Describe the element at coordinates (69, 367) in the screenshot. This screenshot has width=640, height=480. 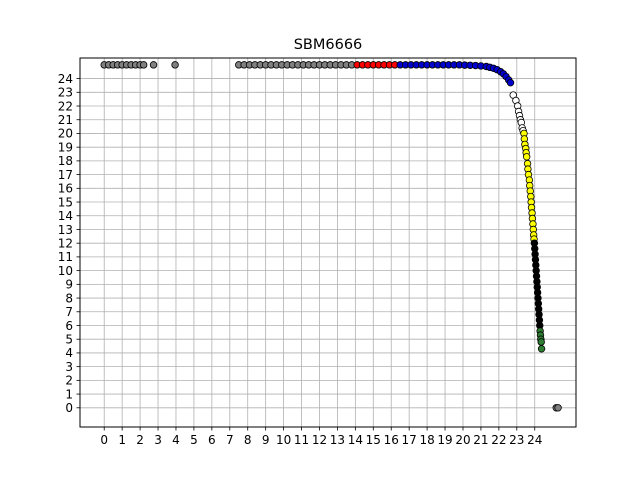
I see `y-tick-label: 3` at that location.